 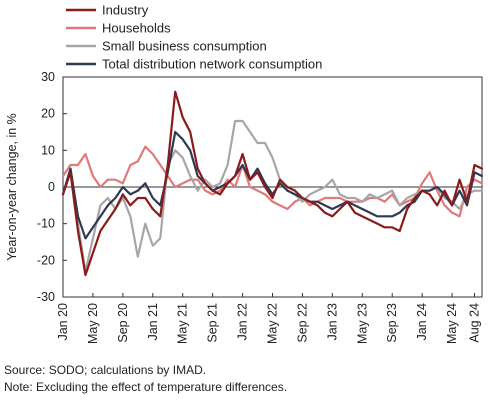 What do you see at coordinates (48, 77) in the screenshot?
I see `y-tick-label: 30` at bounding box center [48, 77].